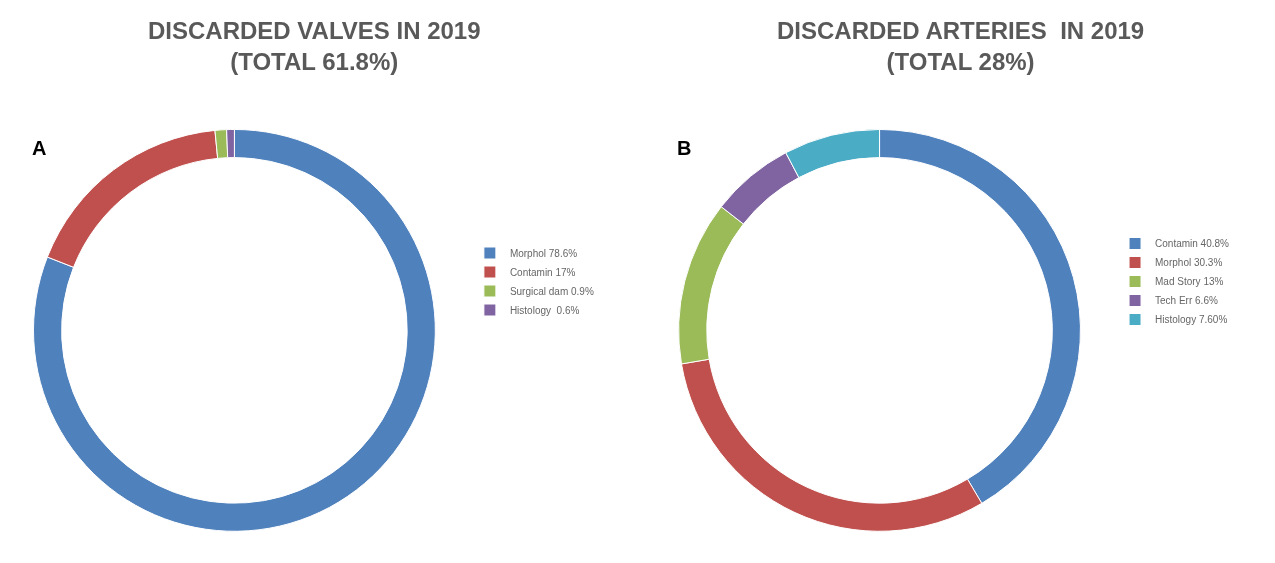 This screenshot has width=1275, height=563. I want to click on legend-label: Contamin 17%, so click(542, 272).